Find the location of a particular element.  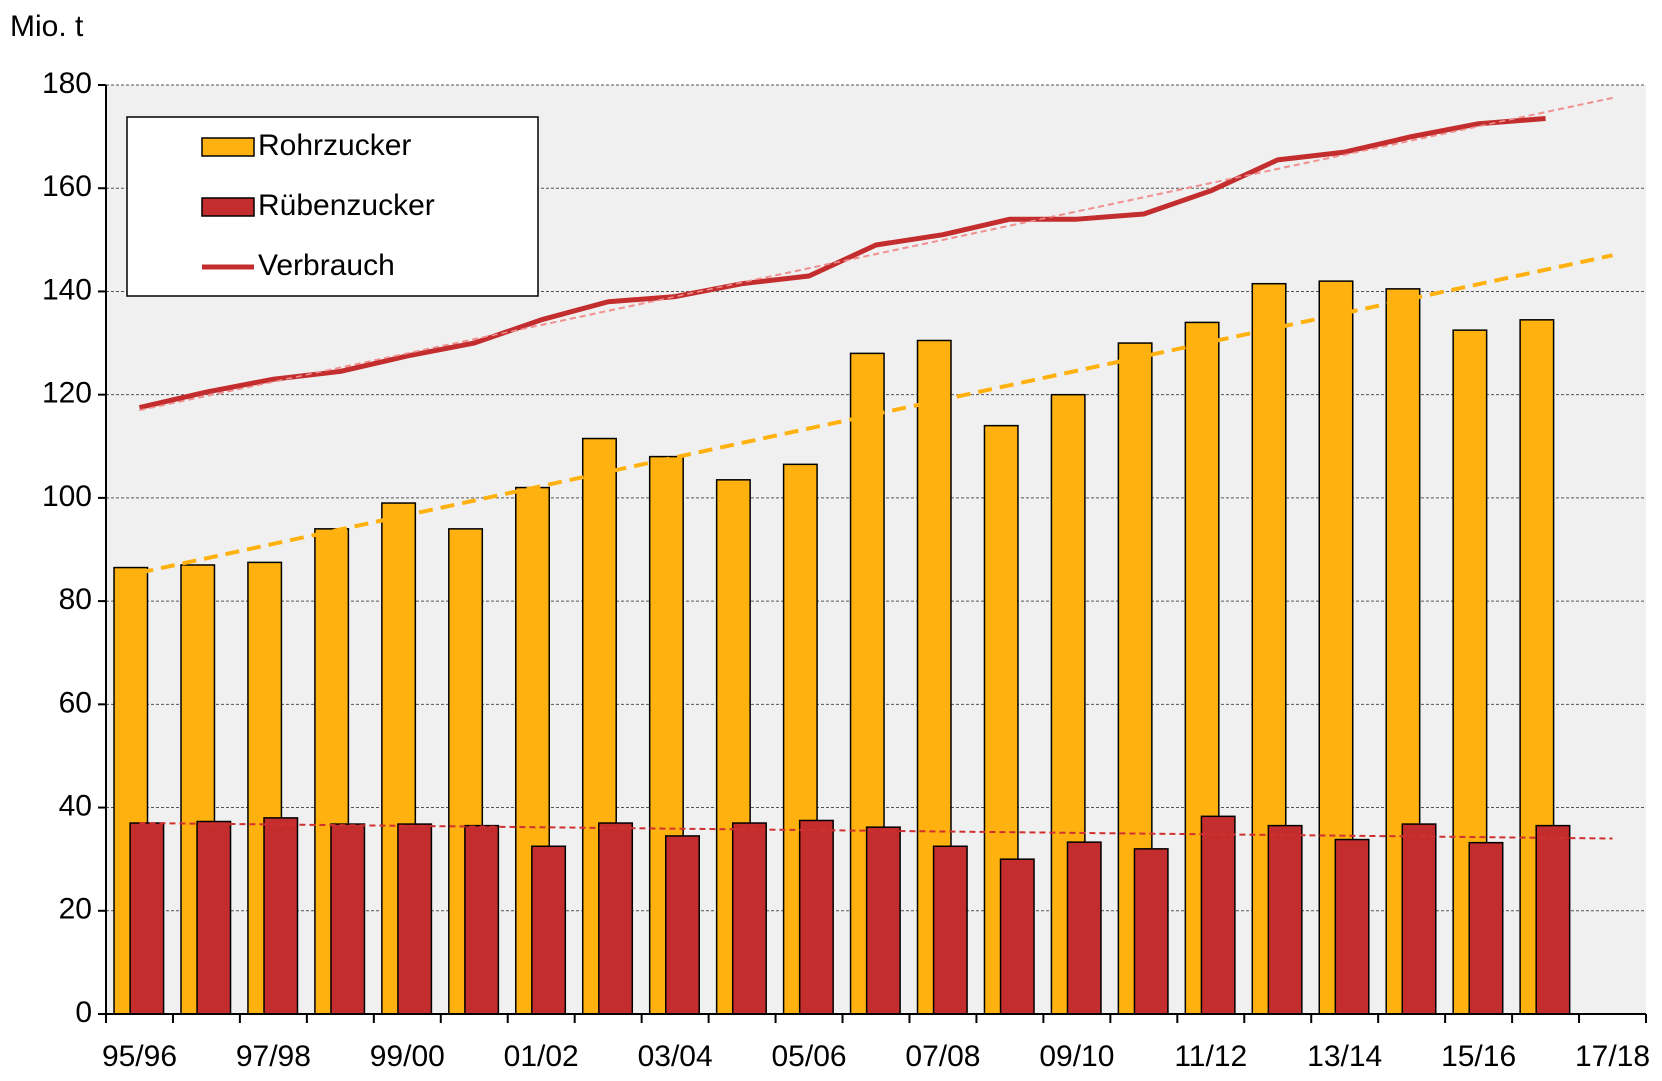

y-tick-label: 40 is located at coordinates (75, 805).